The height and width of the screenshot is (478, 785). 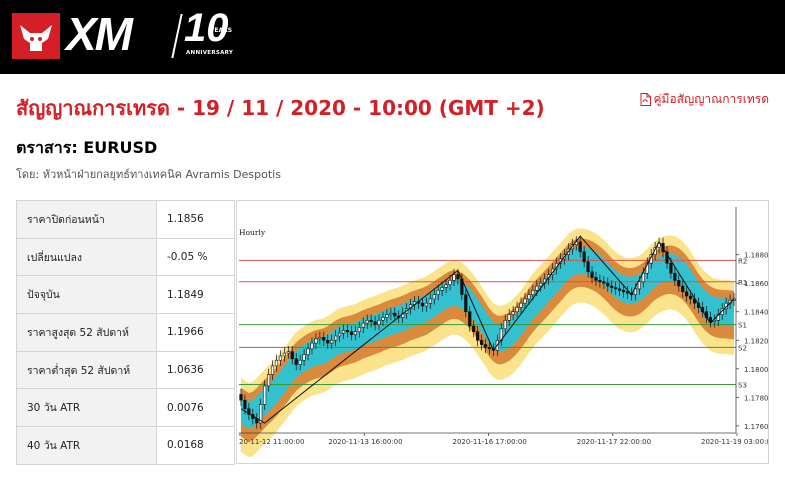 What do you see at coordinates (734, 442) in the screenshot?
I see `x-tick-label: 2020-11-19 03:00:00` at bounding box center [734, 442].